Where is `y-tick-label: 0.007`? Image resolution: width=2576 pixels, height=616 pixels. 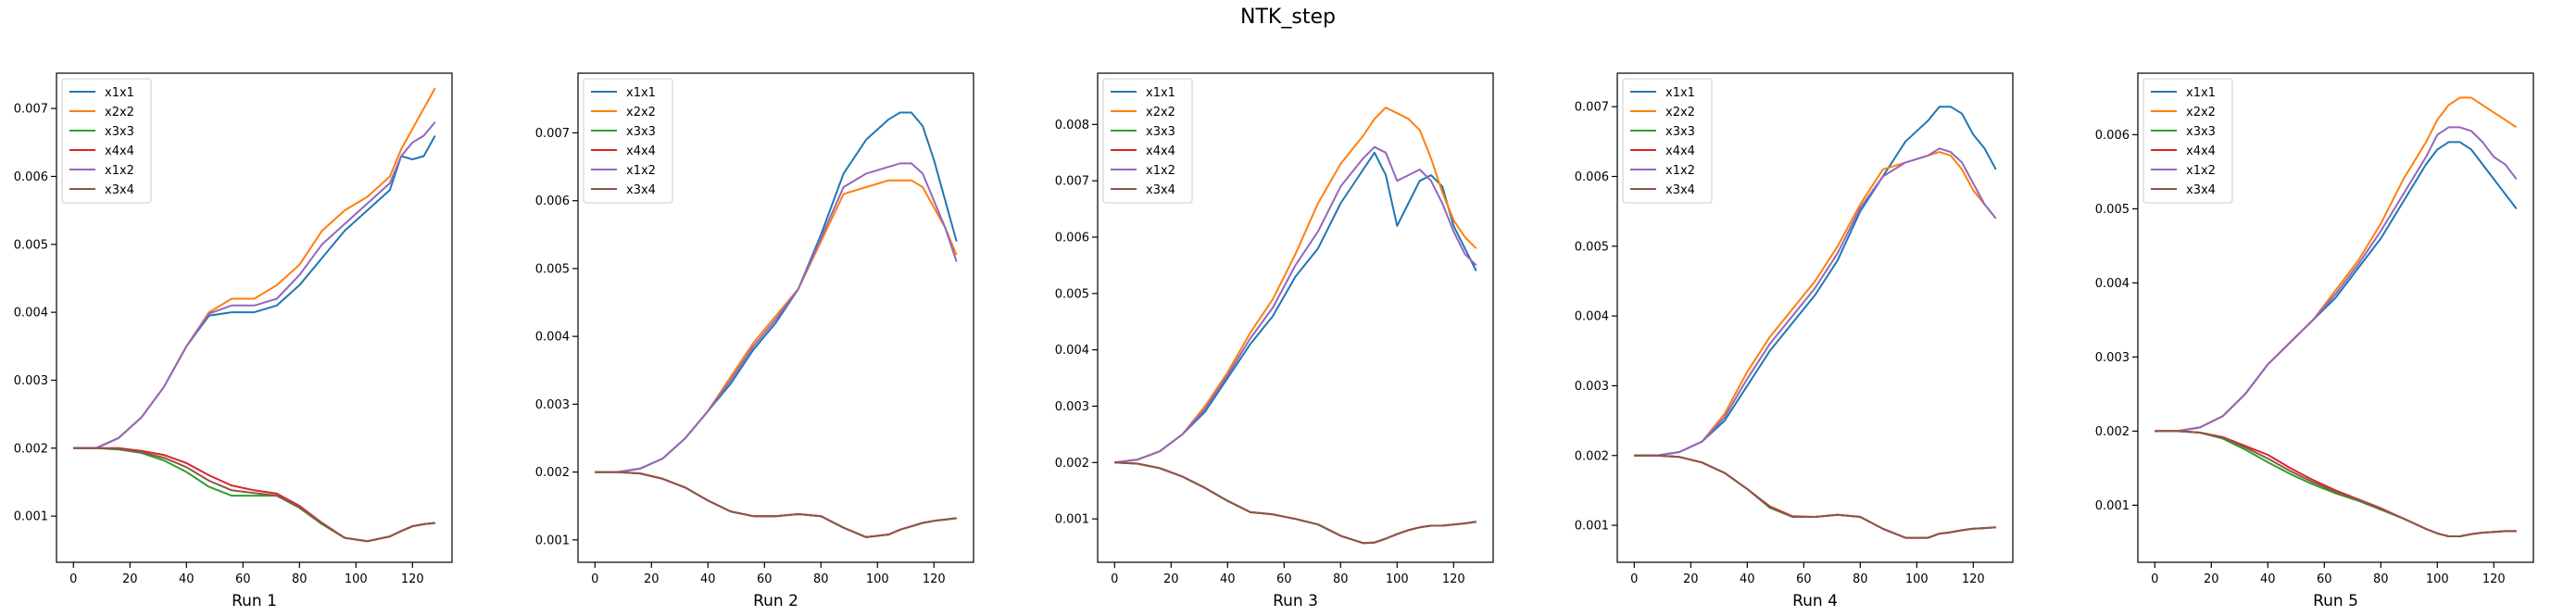
y-tick-label: 0.007 is located at coordinates (1072, 182).